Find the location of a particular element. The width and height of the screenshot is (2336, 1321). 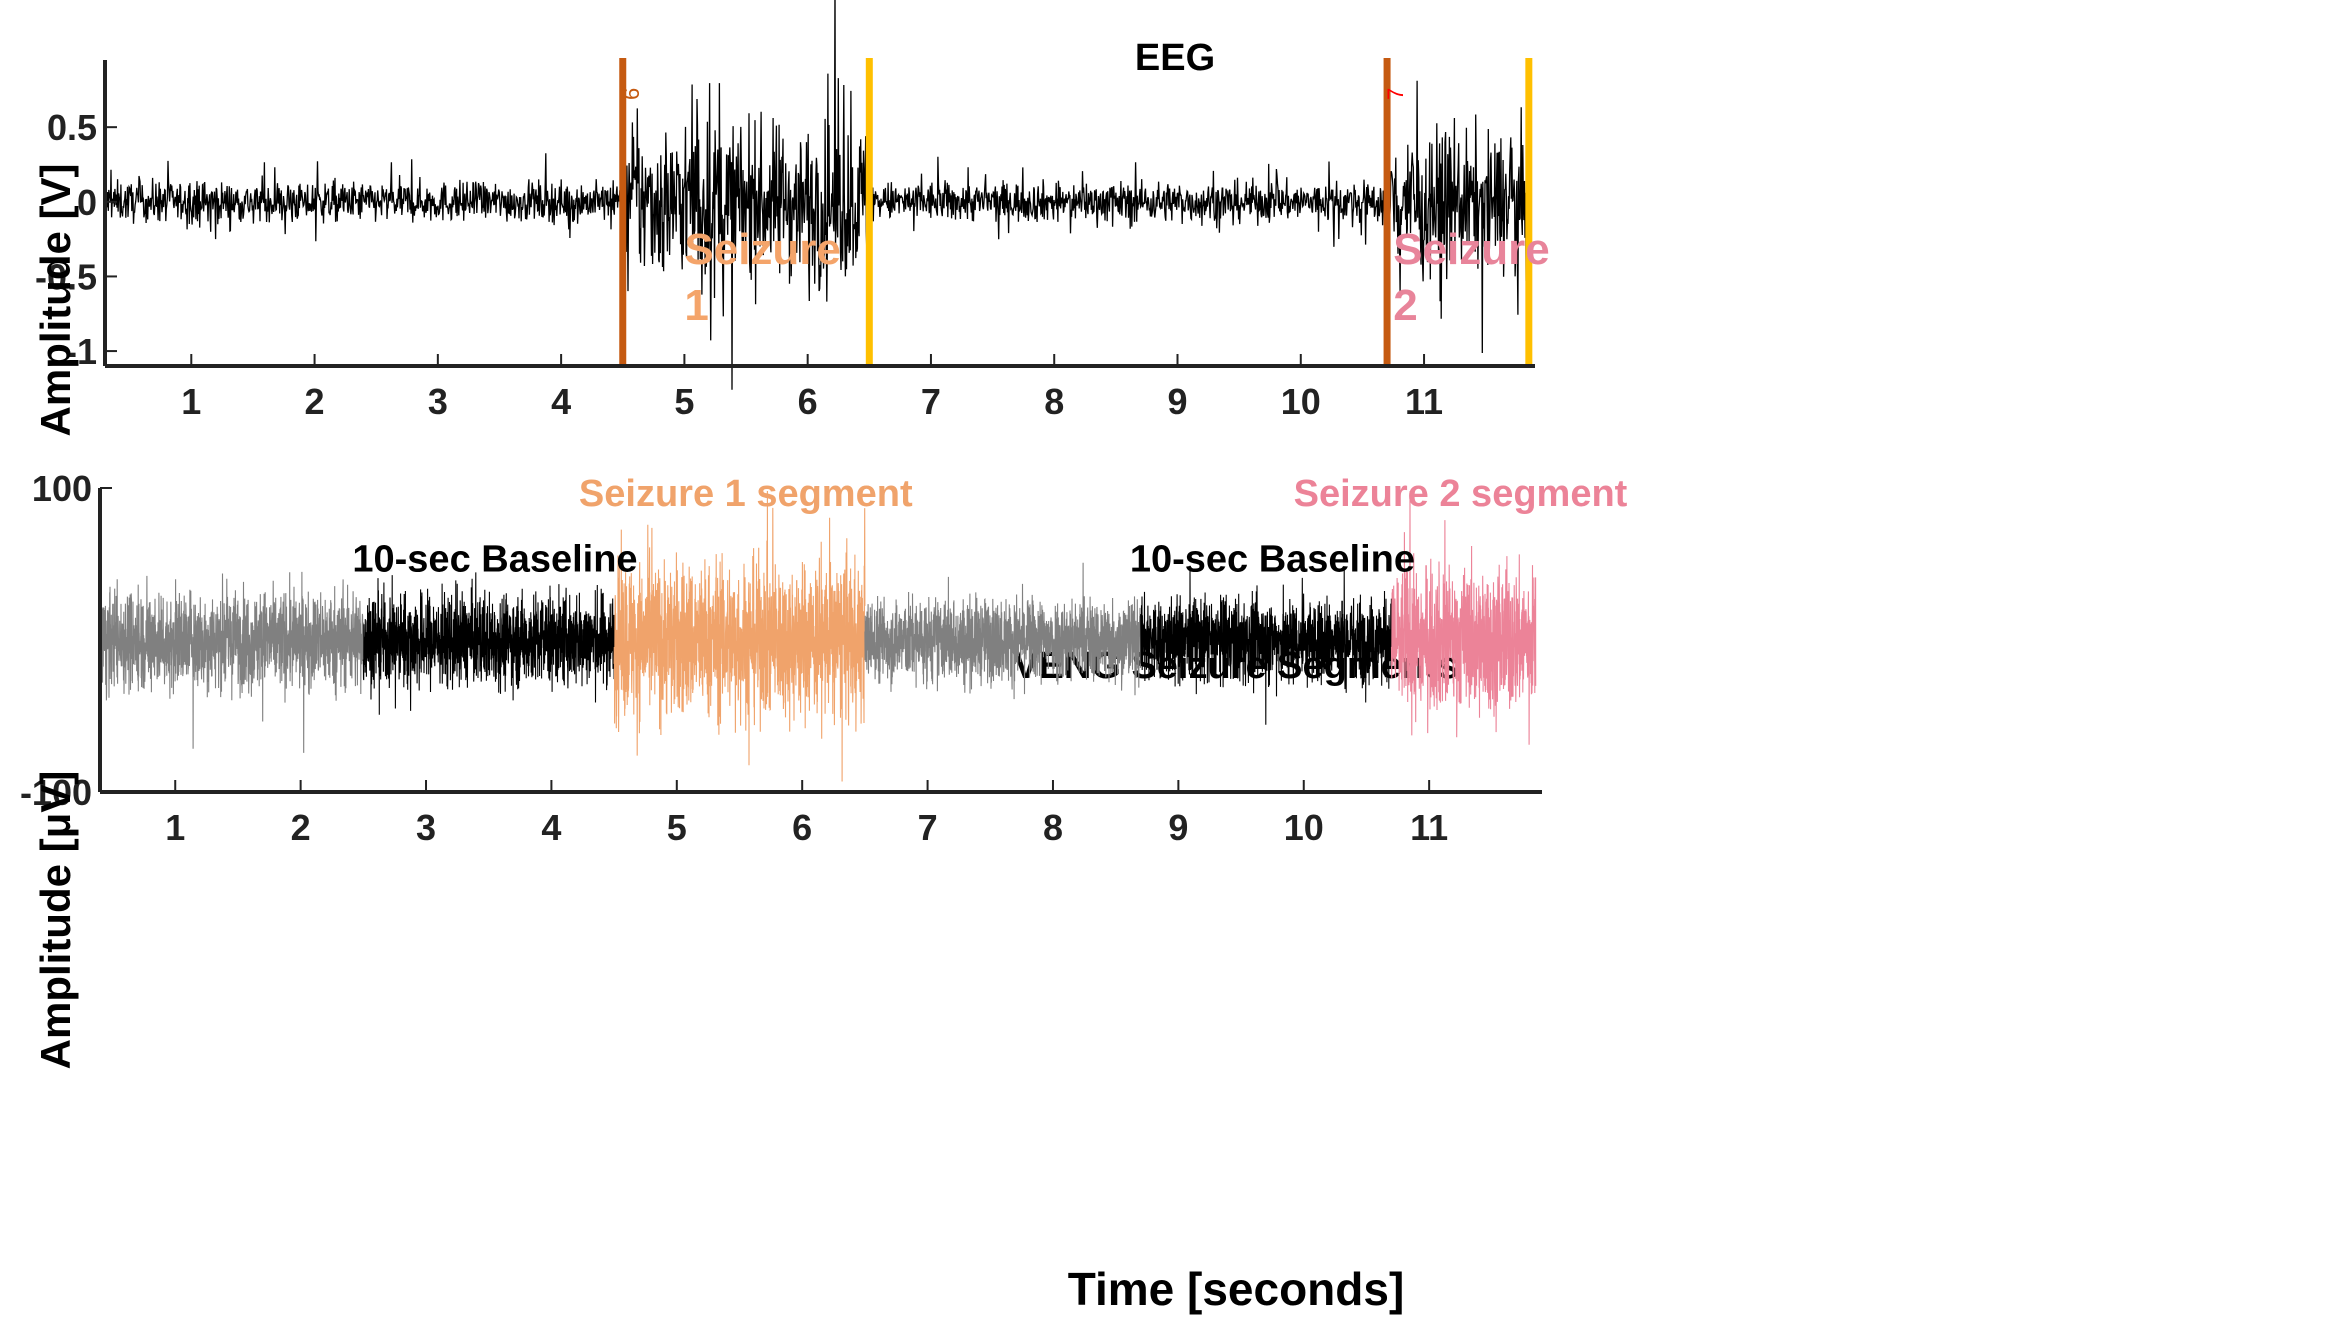

eeg-title: EEG is located at coordinates (1175, 58).